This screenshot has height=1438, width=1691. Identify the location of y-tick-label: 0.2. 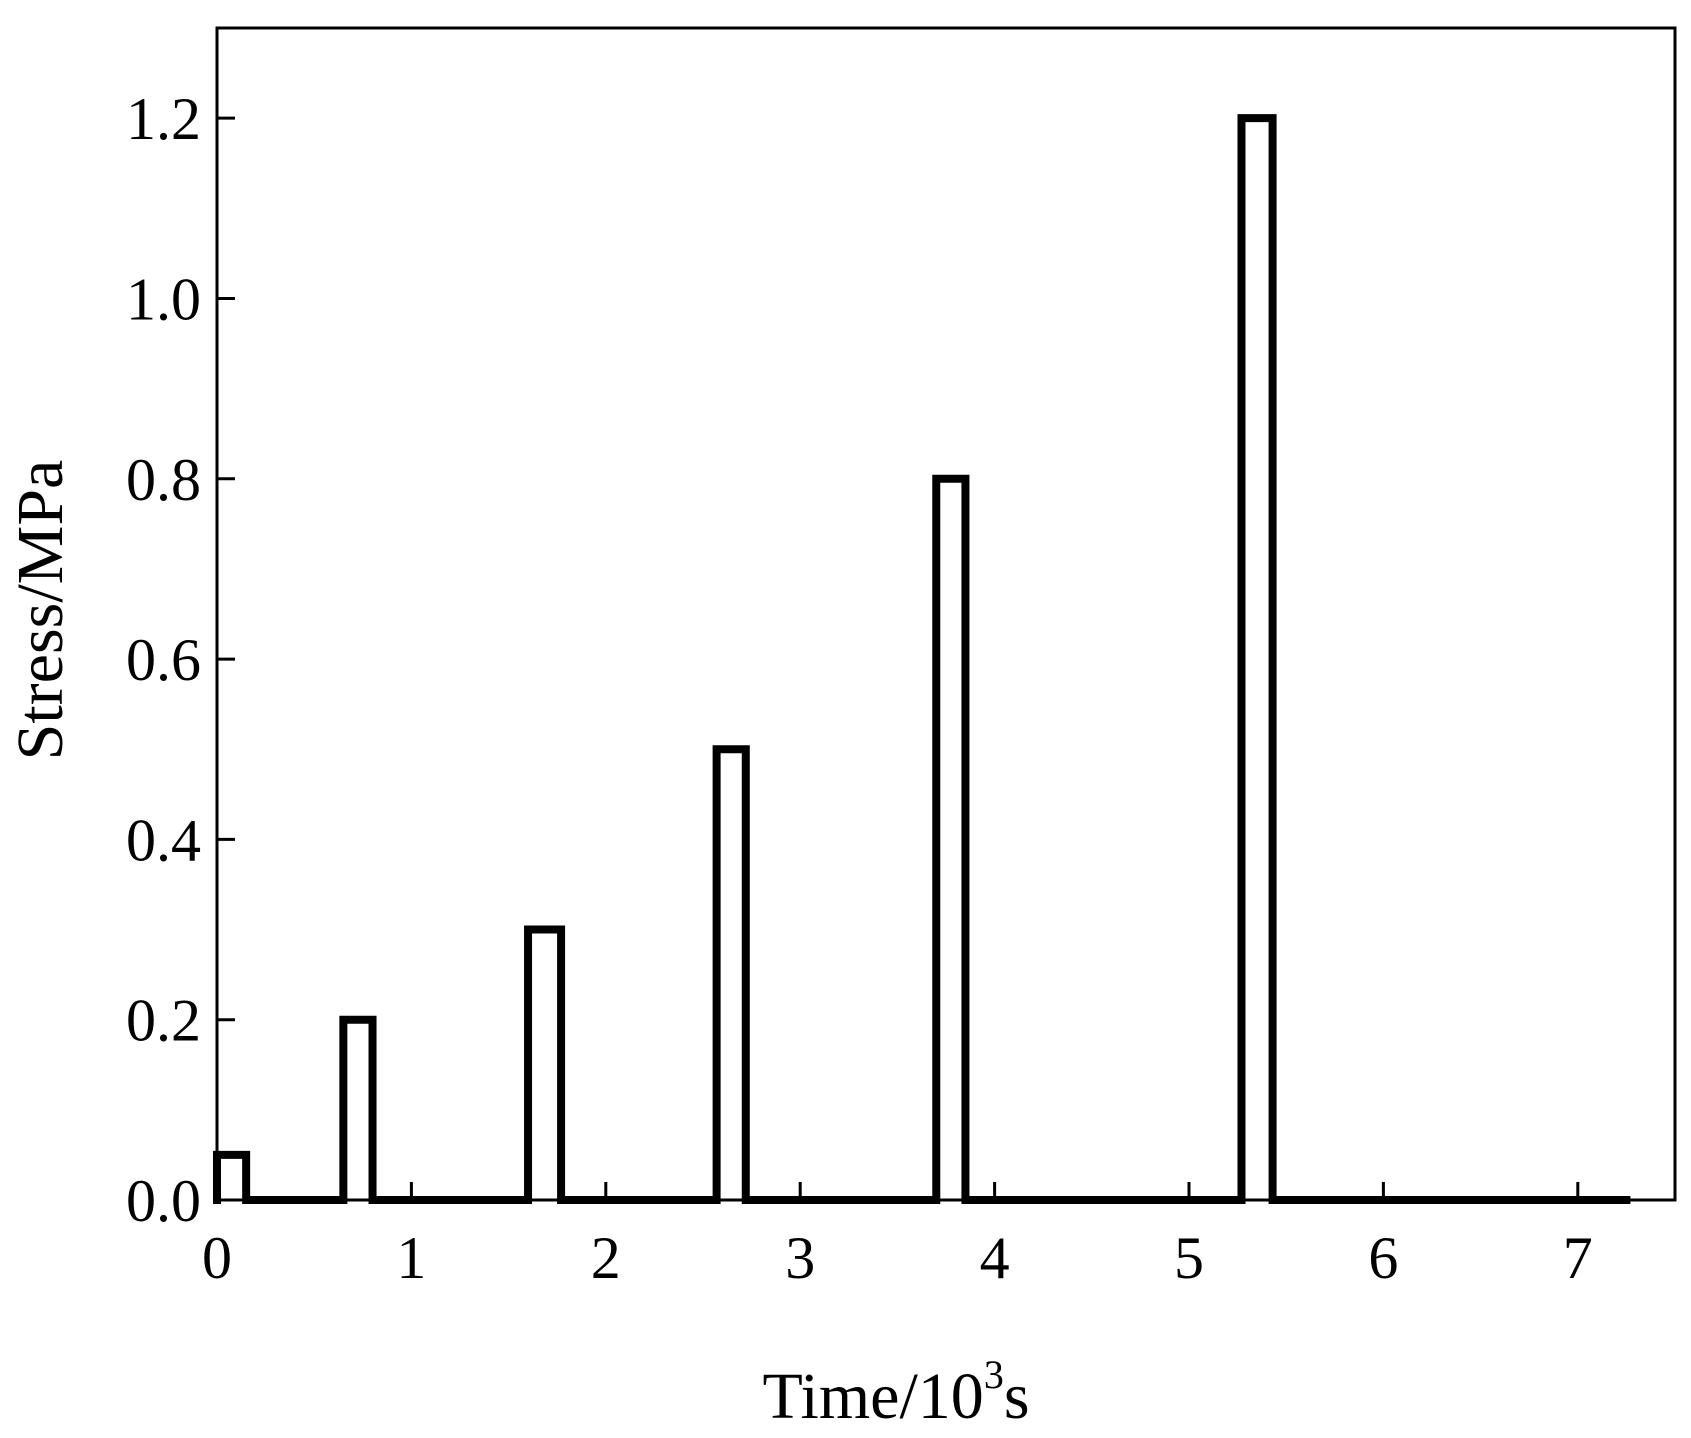
(163, 1021).